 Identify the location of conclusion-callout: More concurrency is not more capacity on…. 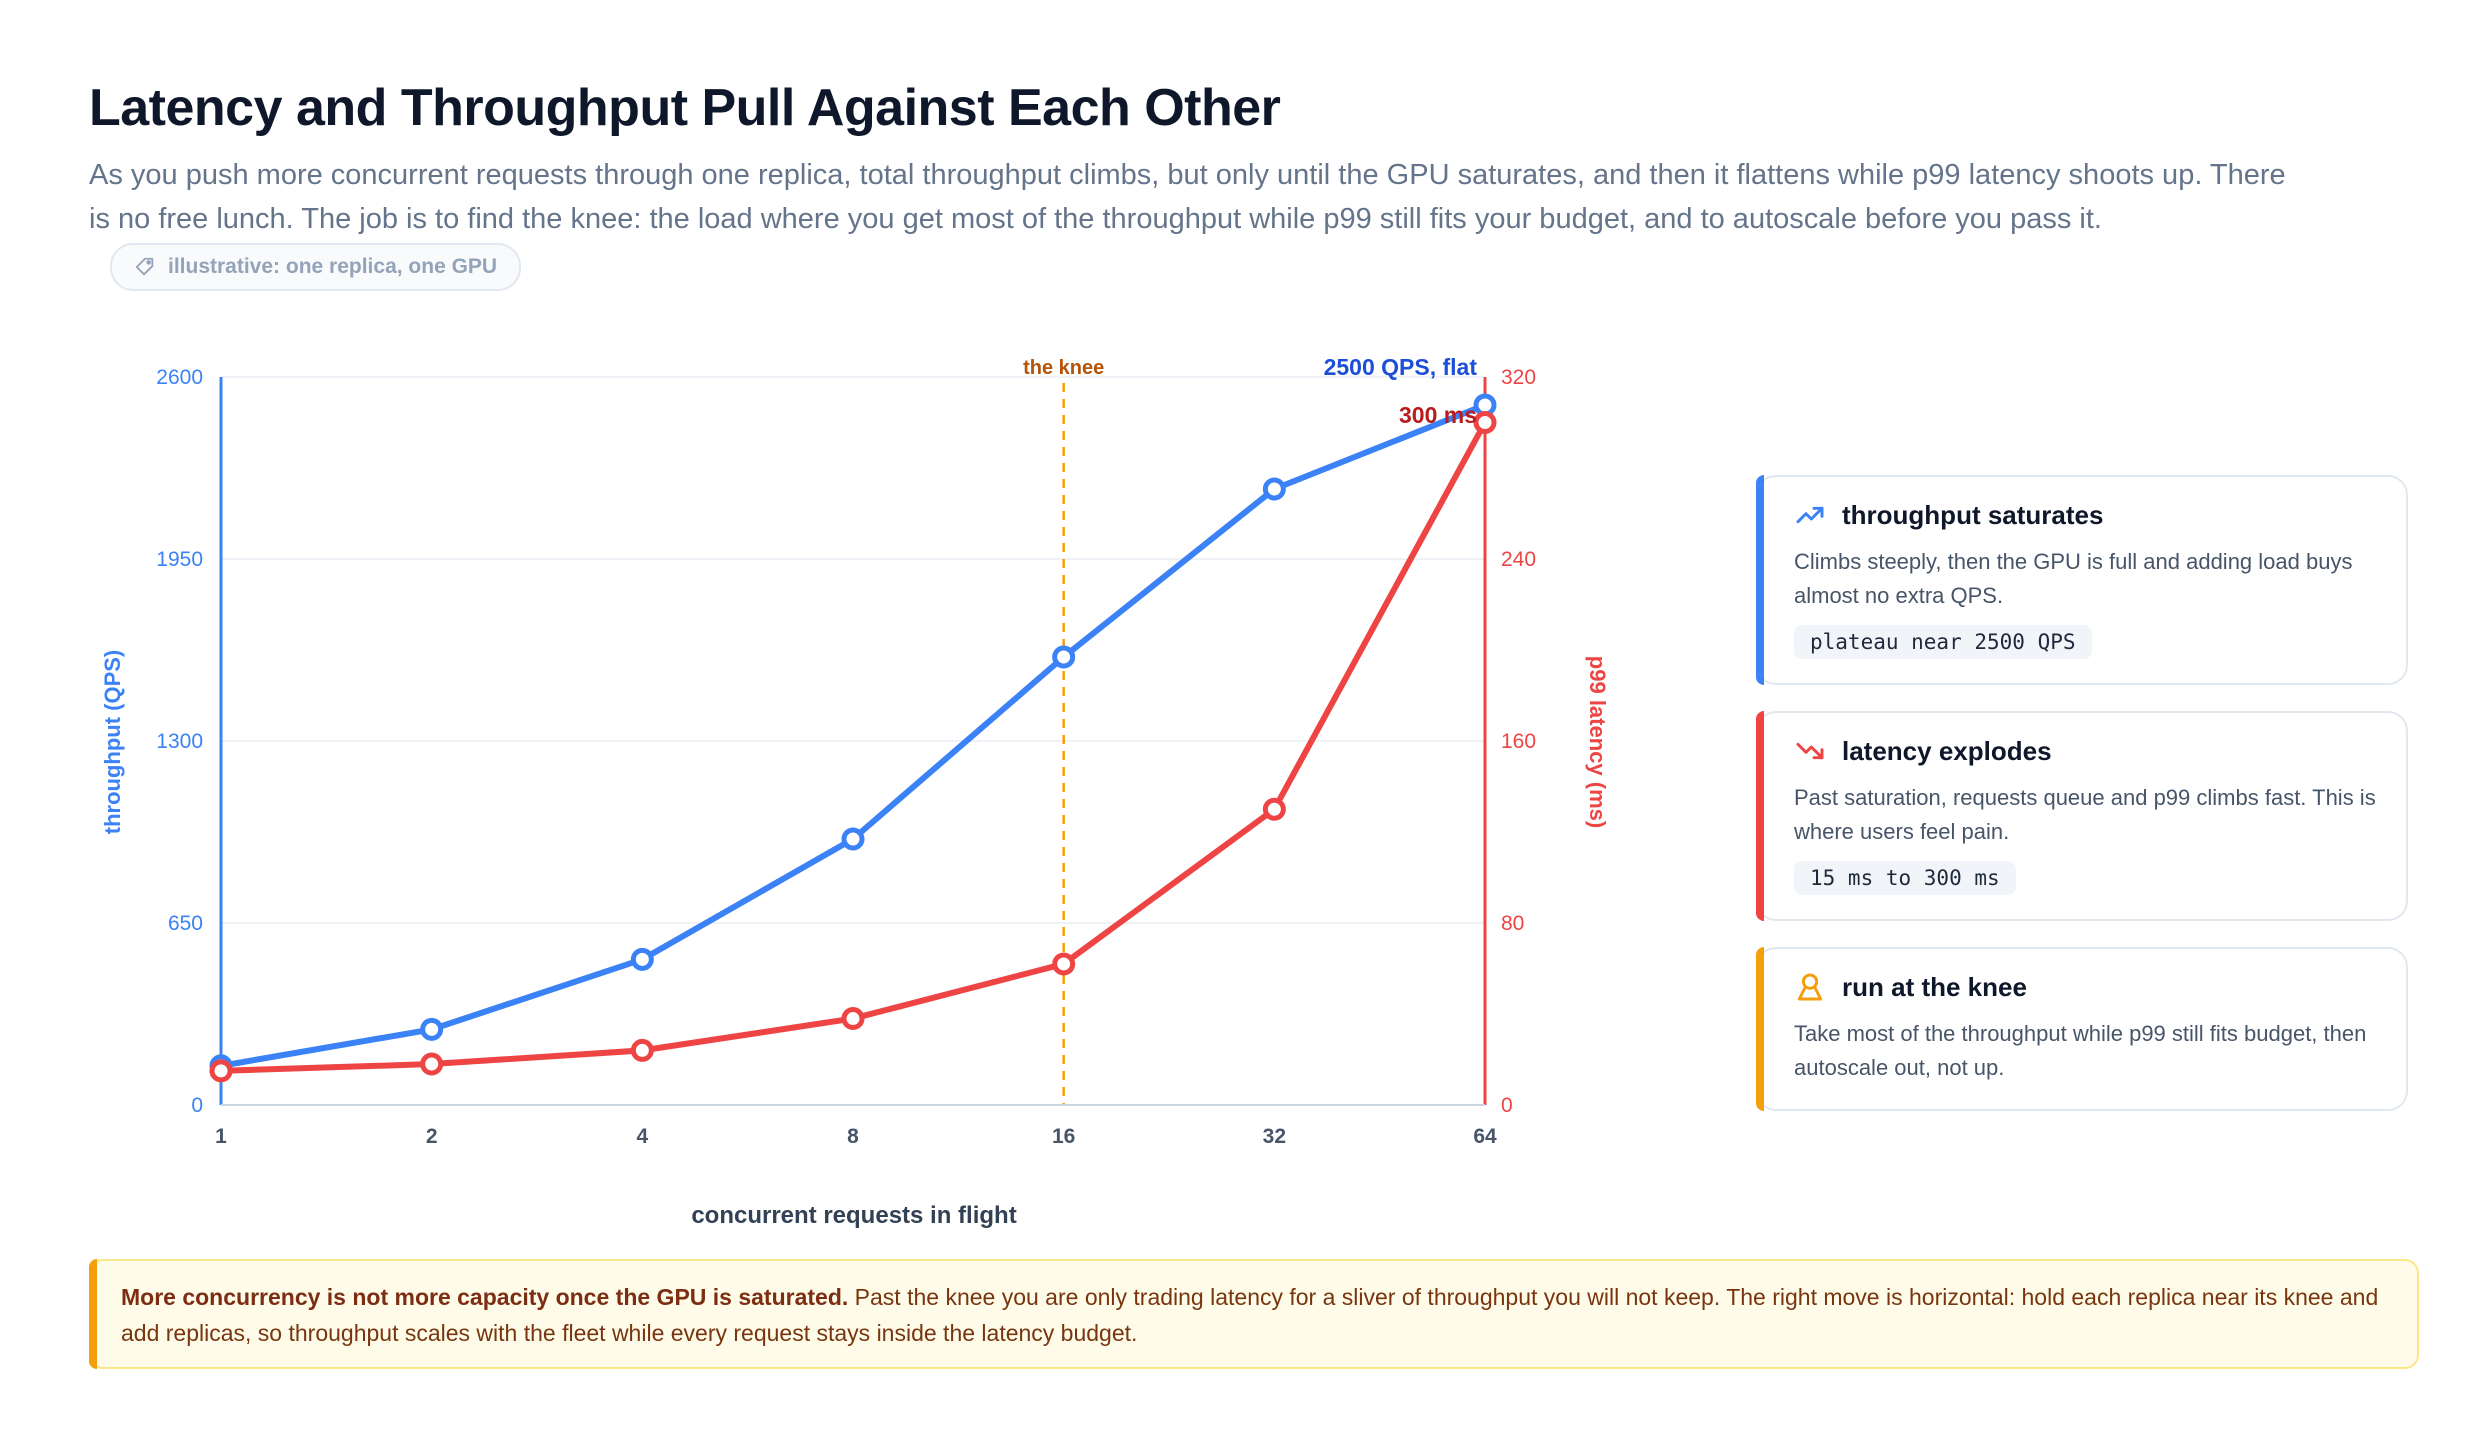
(1254, 1314).